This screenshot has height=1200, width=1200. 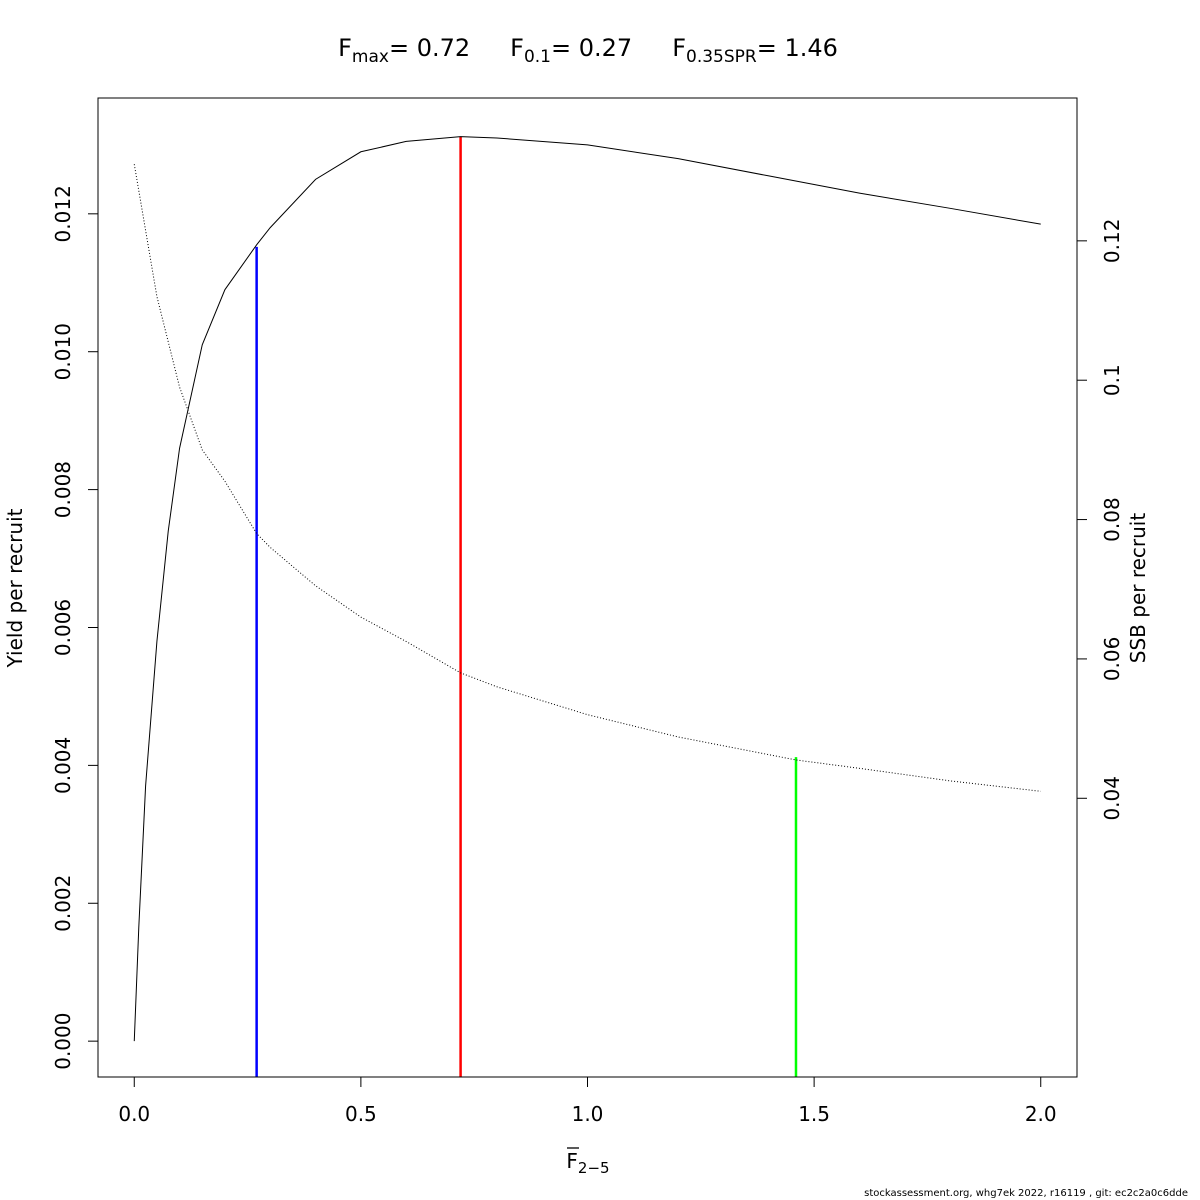 I want to click on x-tick-label: 0.5, so click(x=361, y=1114).